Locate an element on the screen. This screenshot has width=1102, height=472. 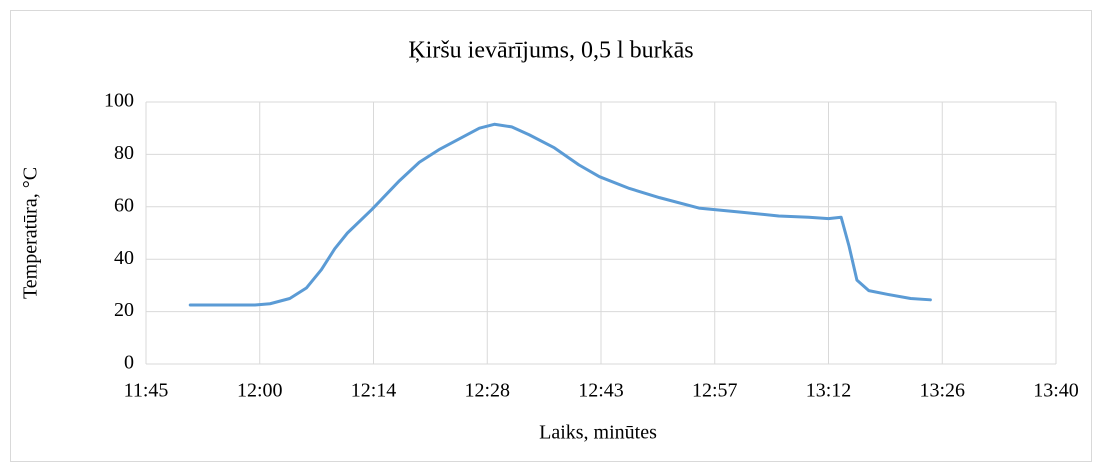
x-tick-label: 12:28 is located at coordinates (487, 391).